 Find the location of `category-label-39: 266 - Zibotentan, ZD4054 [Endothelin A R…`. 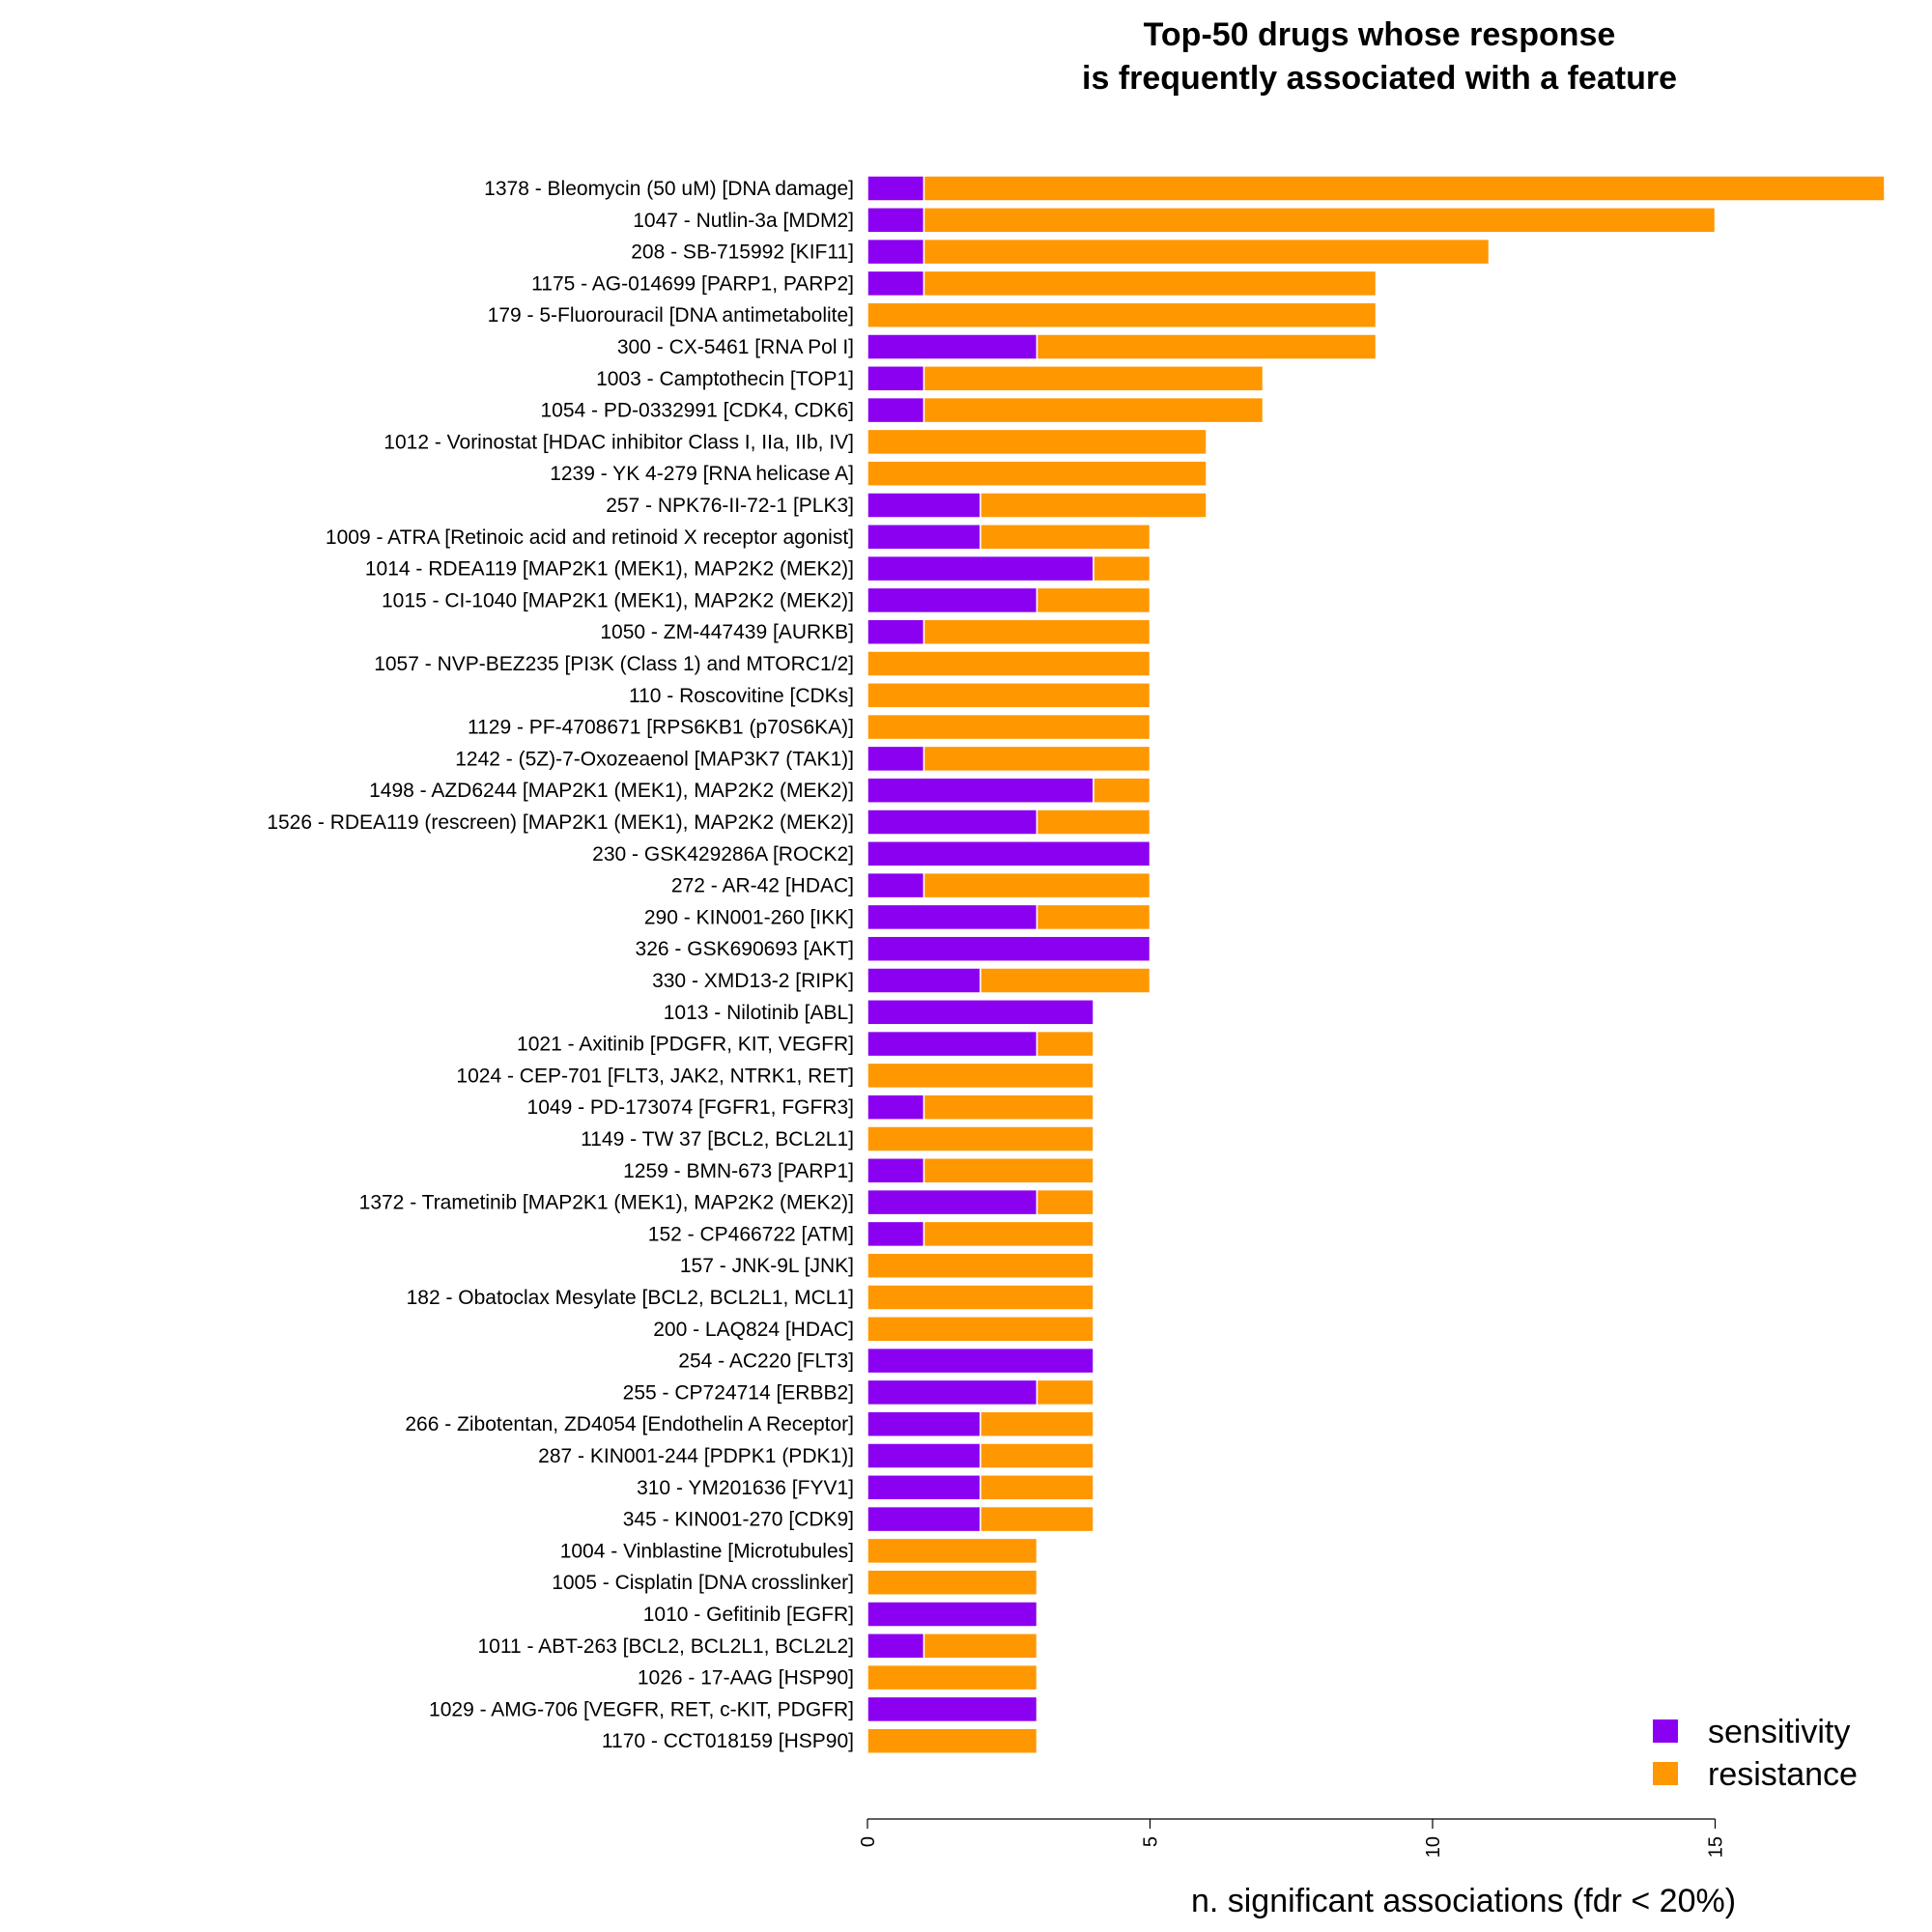

category-label-39: 266 - Zibotentan, ZD4054 [Endothelin A R… is located at coordinates (629, 1424).